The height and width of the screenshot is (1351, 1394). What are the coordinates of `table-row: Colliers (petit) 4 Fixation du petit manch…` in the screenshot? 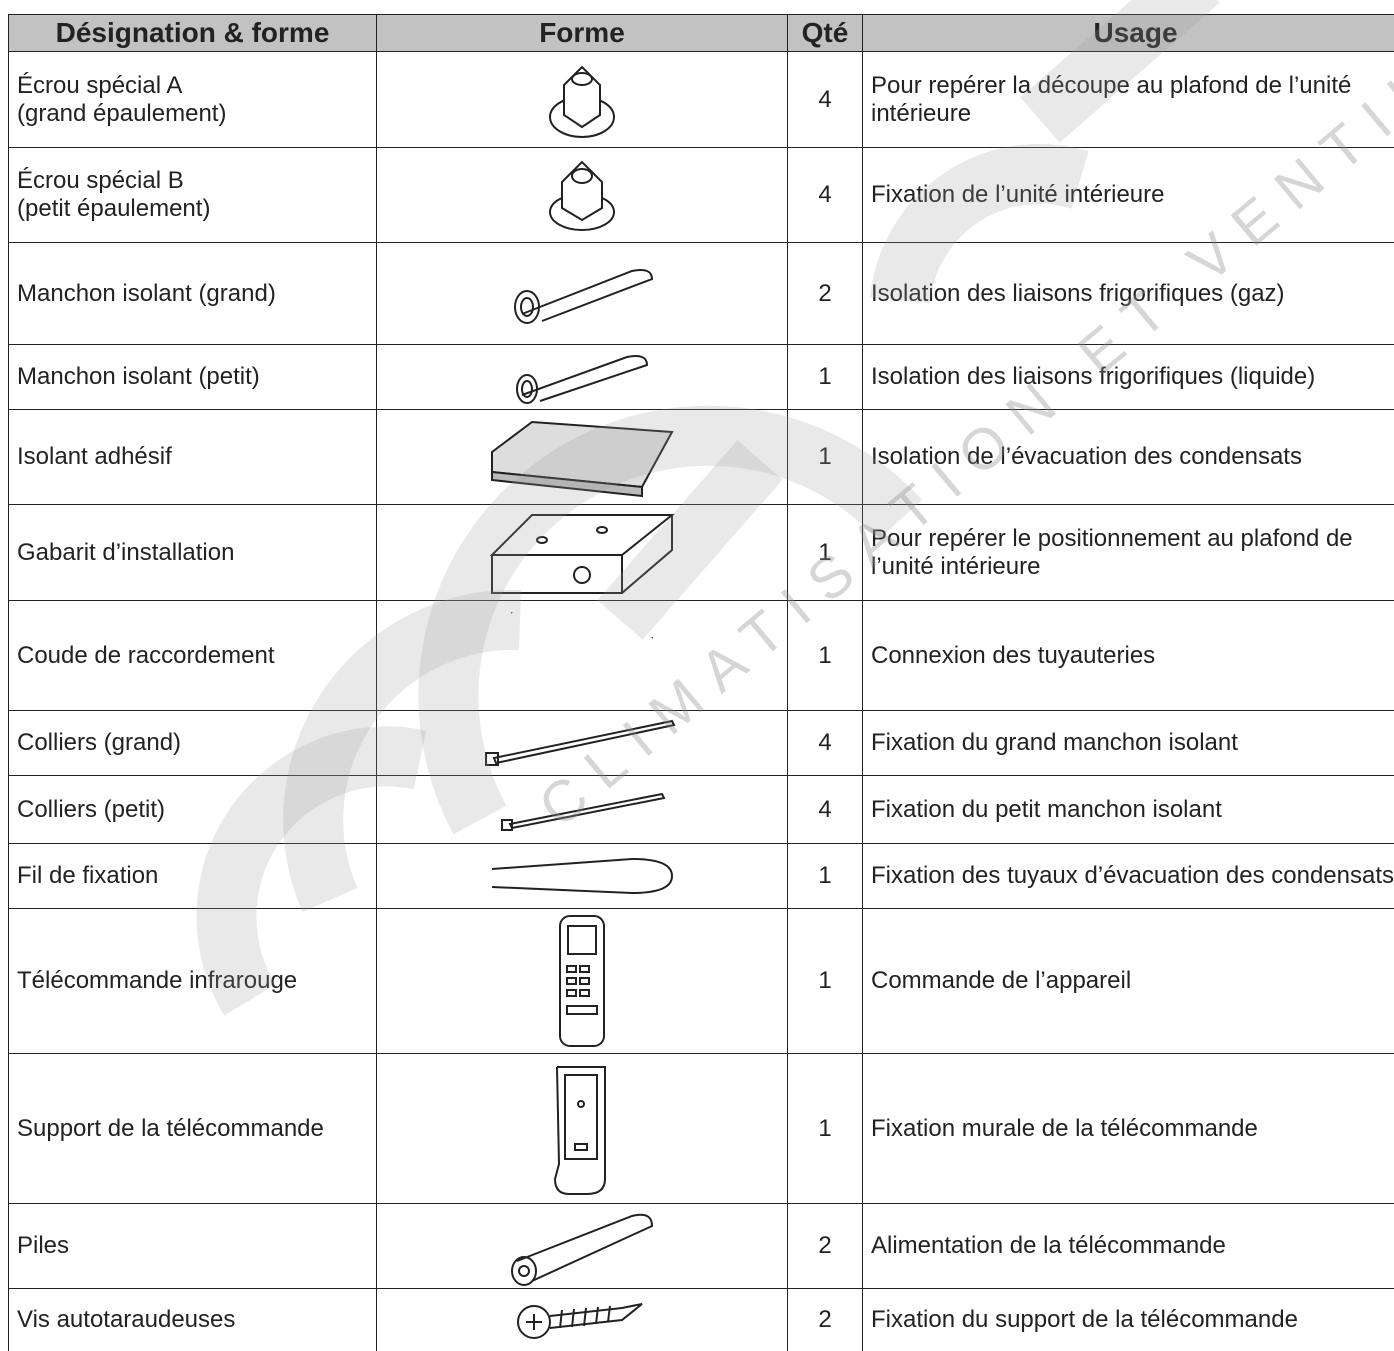 It's located at (701, 809).